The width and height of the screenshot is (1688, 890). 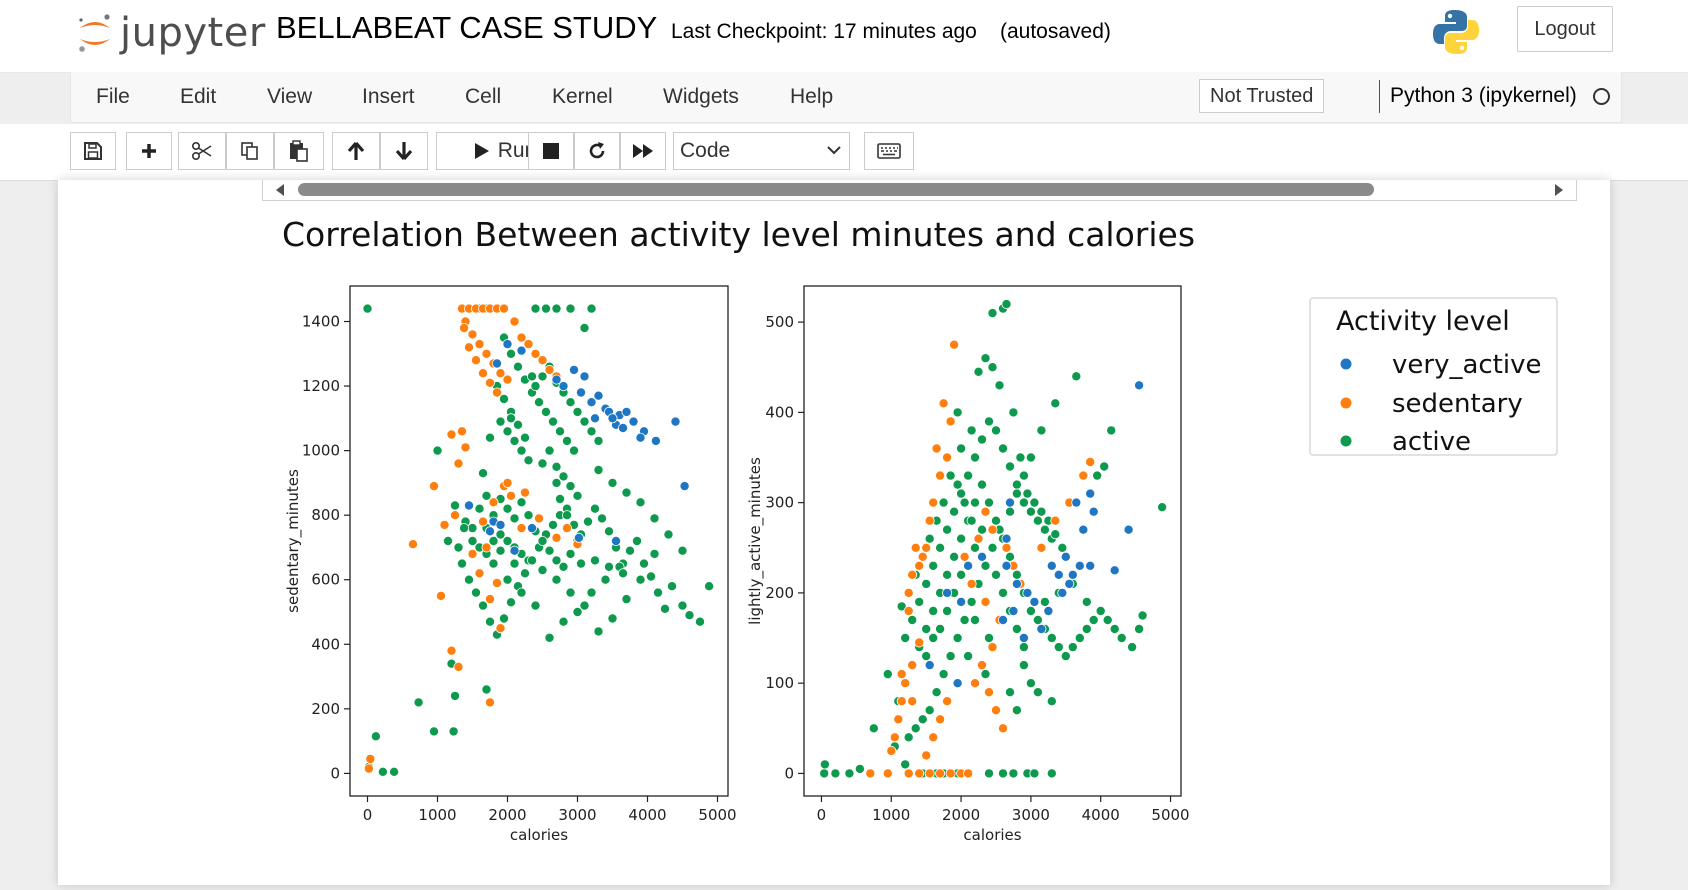 I want to click on paste-button, so click(x=299, y=151).